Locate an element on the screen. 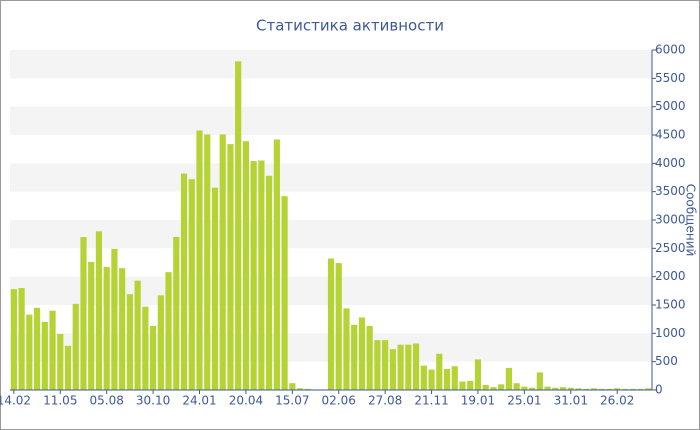 The image size is (700, 430). y-tick-label: 3500 is located at coordinates (670, 191).